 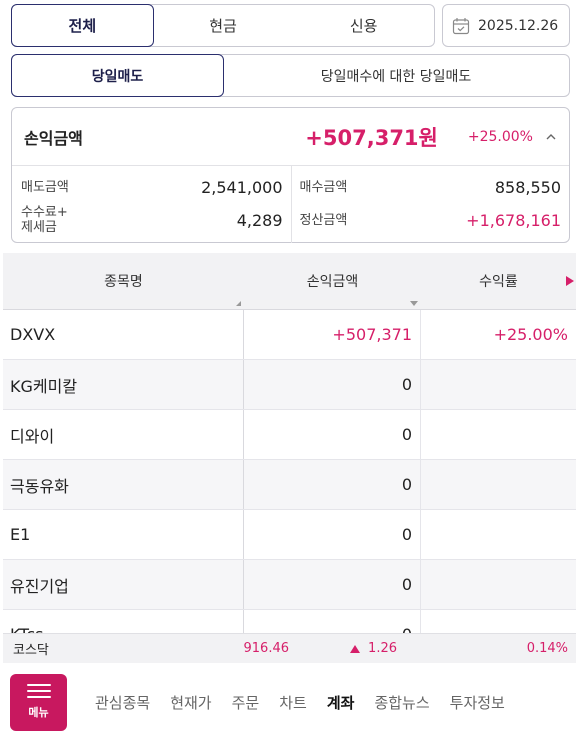 What do you see at coordinates (363, 26) in the screenshot?
I see `tab-credit: 신용` at bounding box center [363, 26].